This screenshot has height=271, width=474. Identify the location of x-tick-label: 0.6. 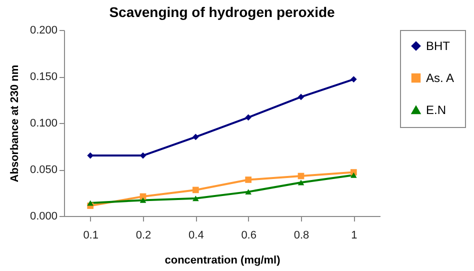
(248, 236).